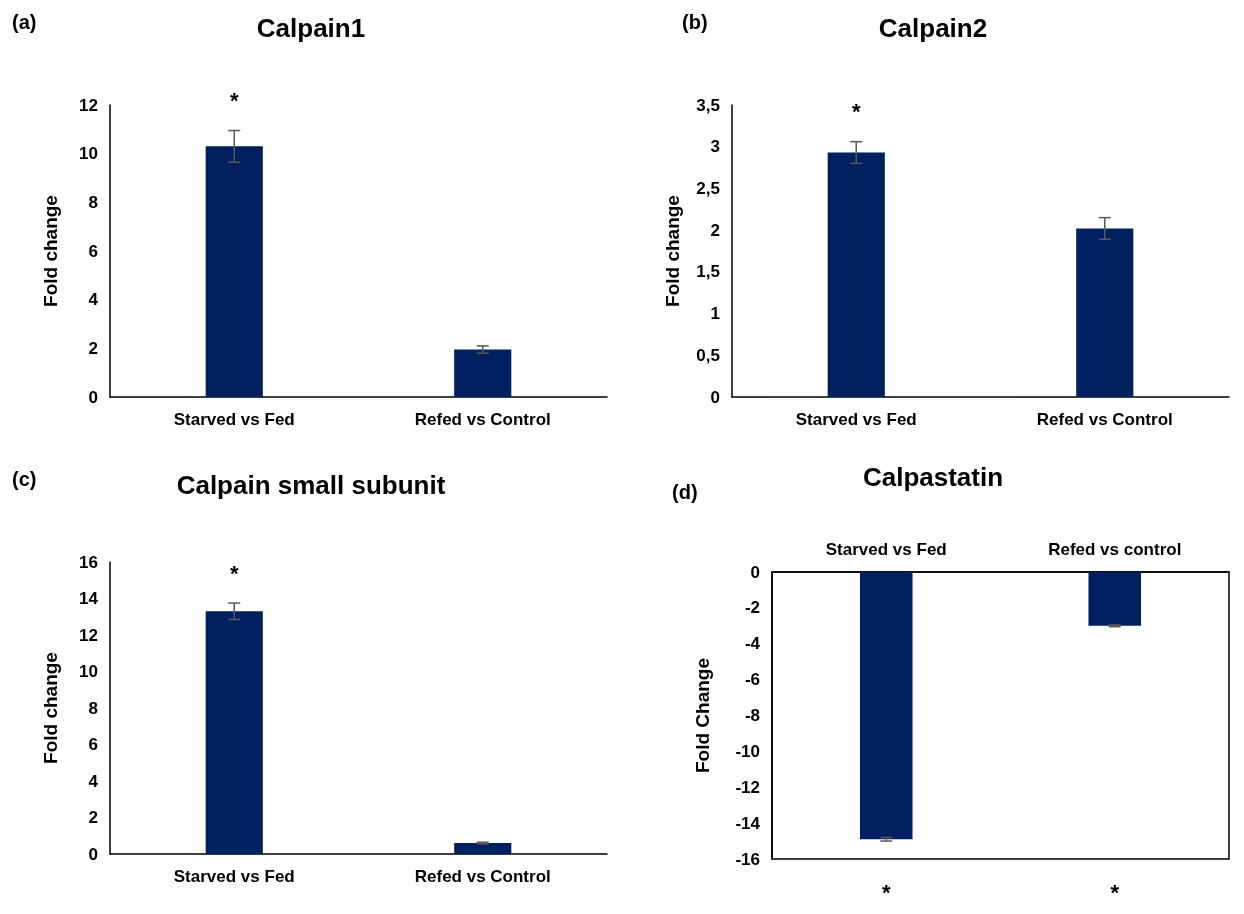 The width and height of the screenshot is (1244, 914). I want to click on text: (d), so click(685, 492).